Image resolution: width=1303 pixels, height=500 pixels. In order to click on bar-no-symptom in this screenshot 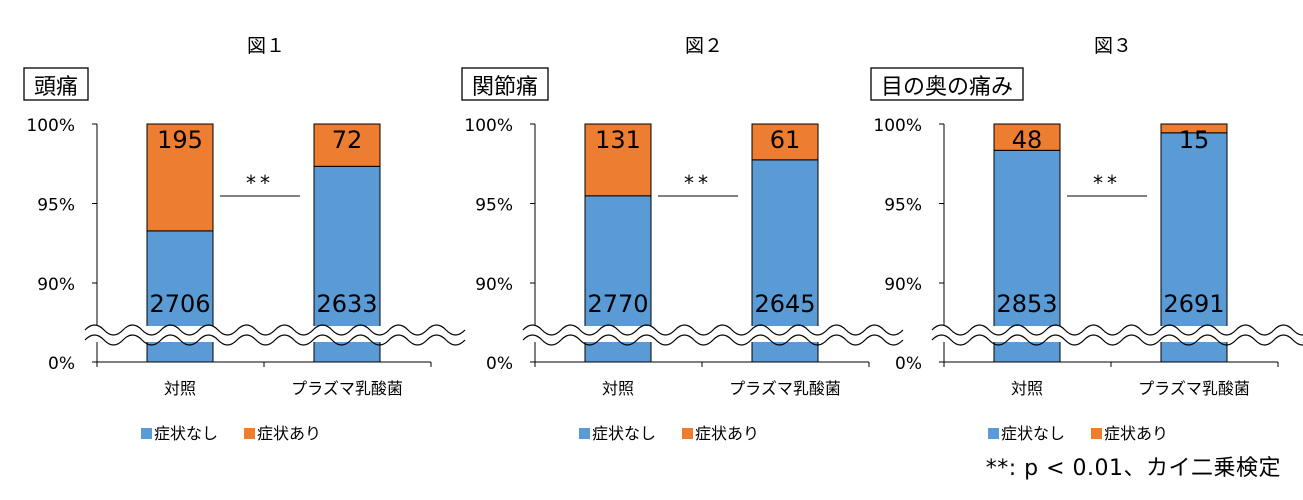, I will do `click(1194, 247)`.